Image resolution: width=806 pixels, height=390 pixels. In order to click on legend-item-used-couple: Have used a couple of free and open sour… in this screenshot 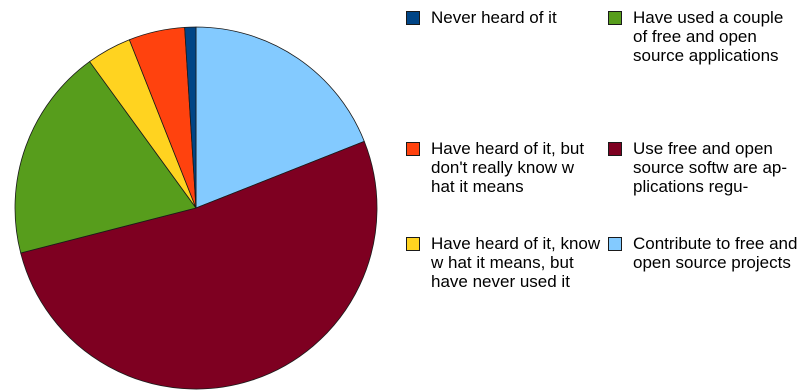, I will do `click(703, 36)`.